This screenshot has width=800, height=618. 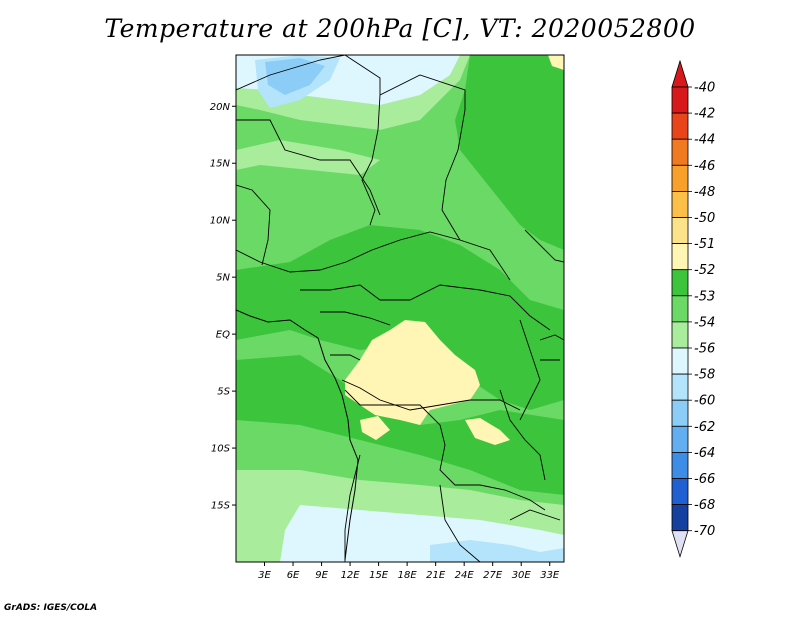 I want to click on latitude-axis: 20N 15N 10N 5N EQ 5S 10S 15S, so click(x=223, y=307).